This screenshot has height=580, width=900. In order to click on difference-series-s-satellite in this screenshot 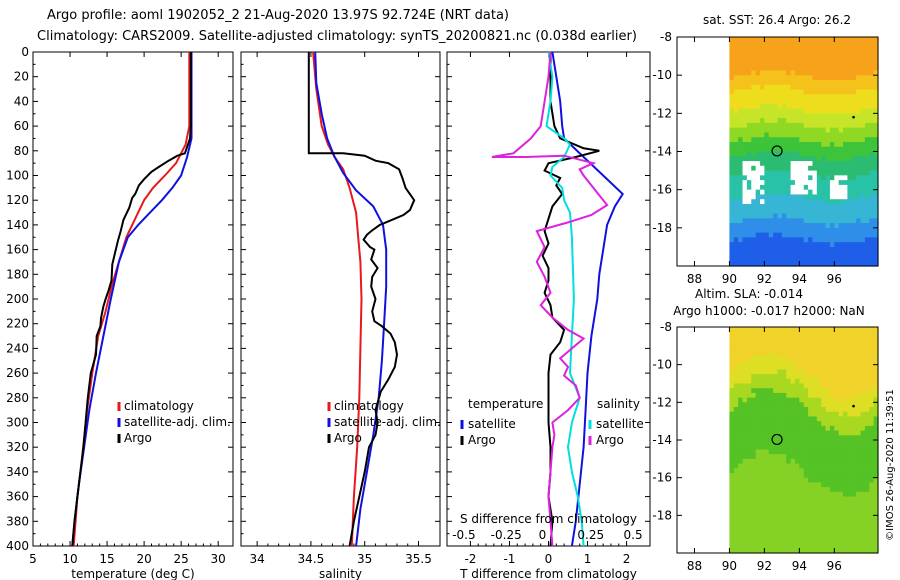, I will do `click(565, 299)`.